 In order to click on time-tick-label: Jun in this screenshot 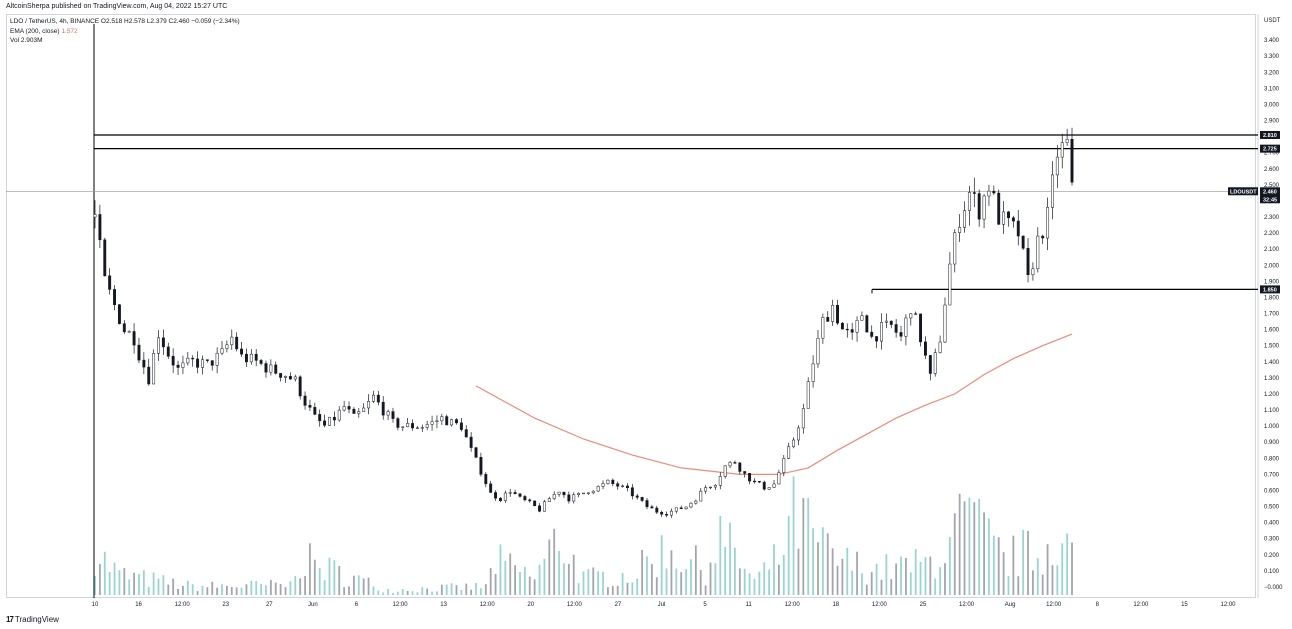, I will do `click(313, 605)`.